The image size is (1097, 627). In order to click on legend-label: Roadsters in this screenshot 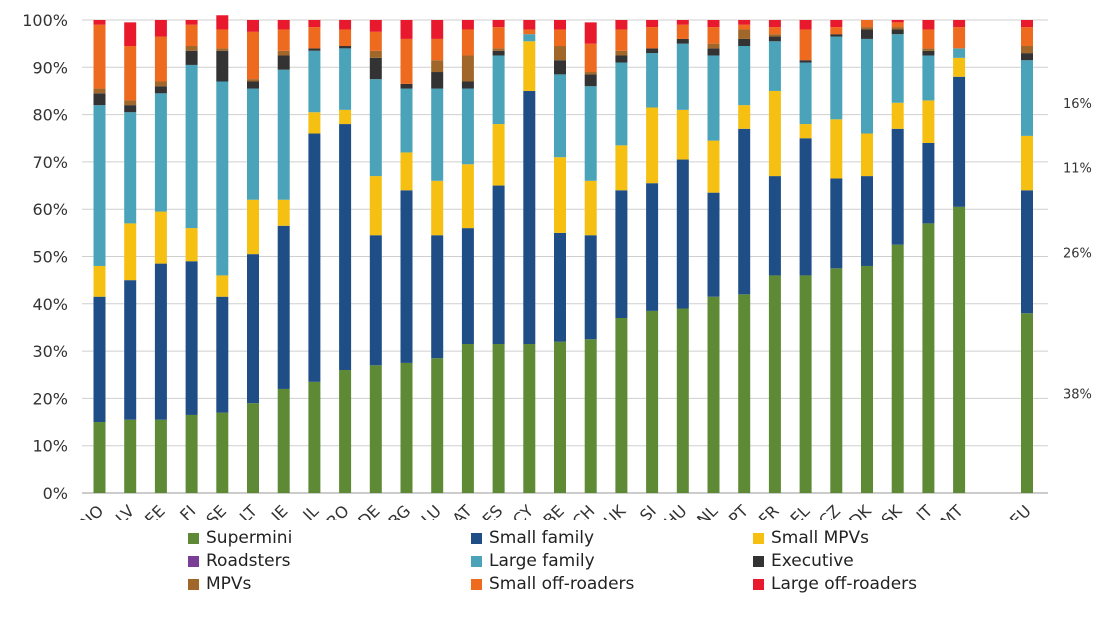, I will do `click(248, 561)`.